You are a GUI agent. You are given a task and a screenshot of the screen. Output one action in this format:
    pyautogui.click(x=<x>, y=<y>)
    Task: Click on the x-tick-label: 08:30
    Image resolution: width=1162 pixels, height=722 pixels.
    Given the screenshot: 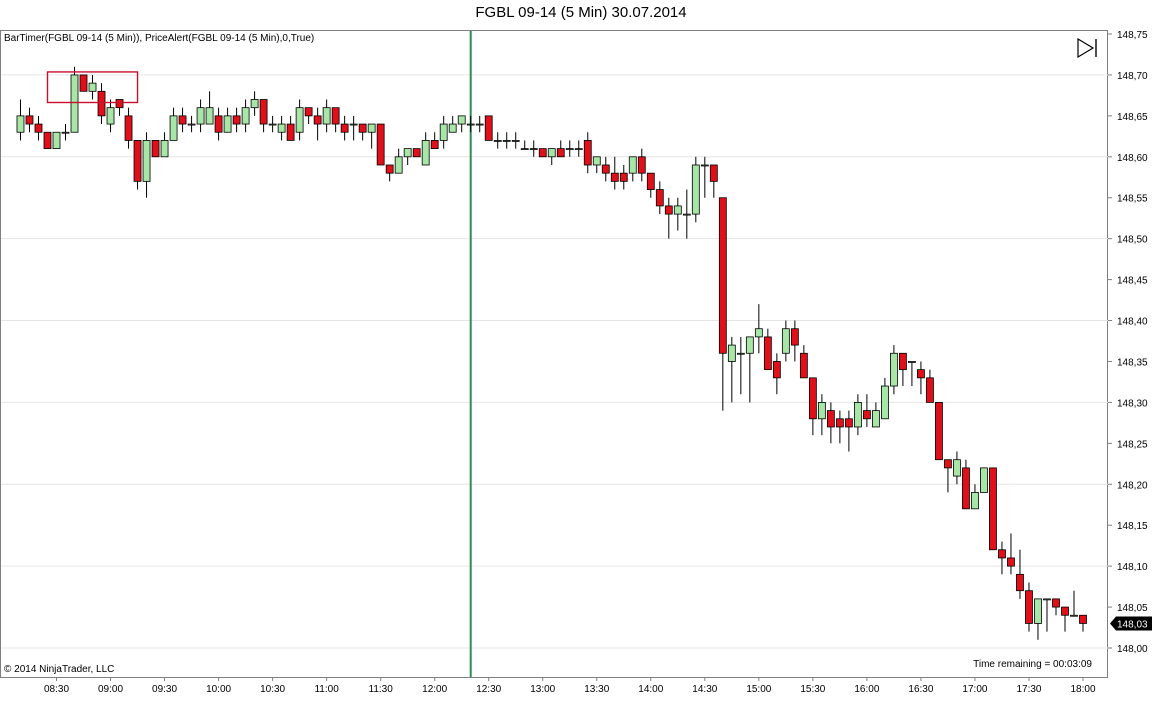 What is the action you would take?
    pyautogui.click(x=56, y=689)
    